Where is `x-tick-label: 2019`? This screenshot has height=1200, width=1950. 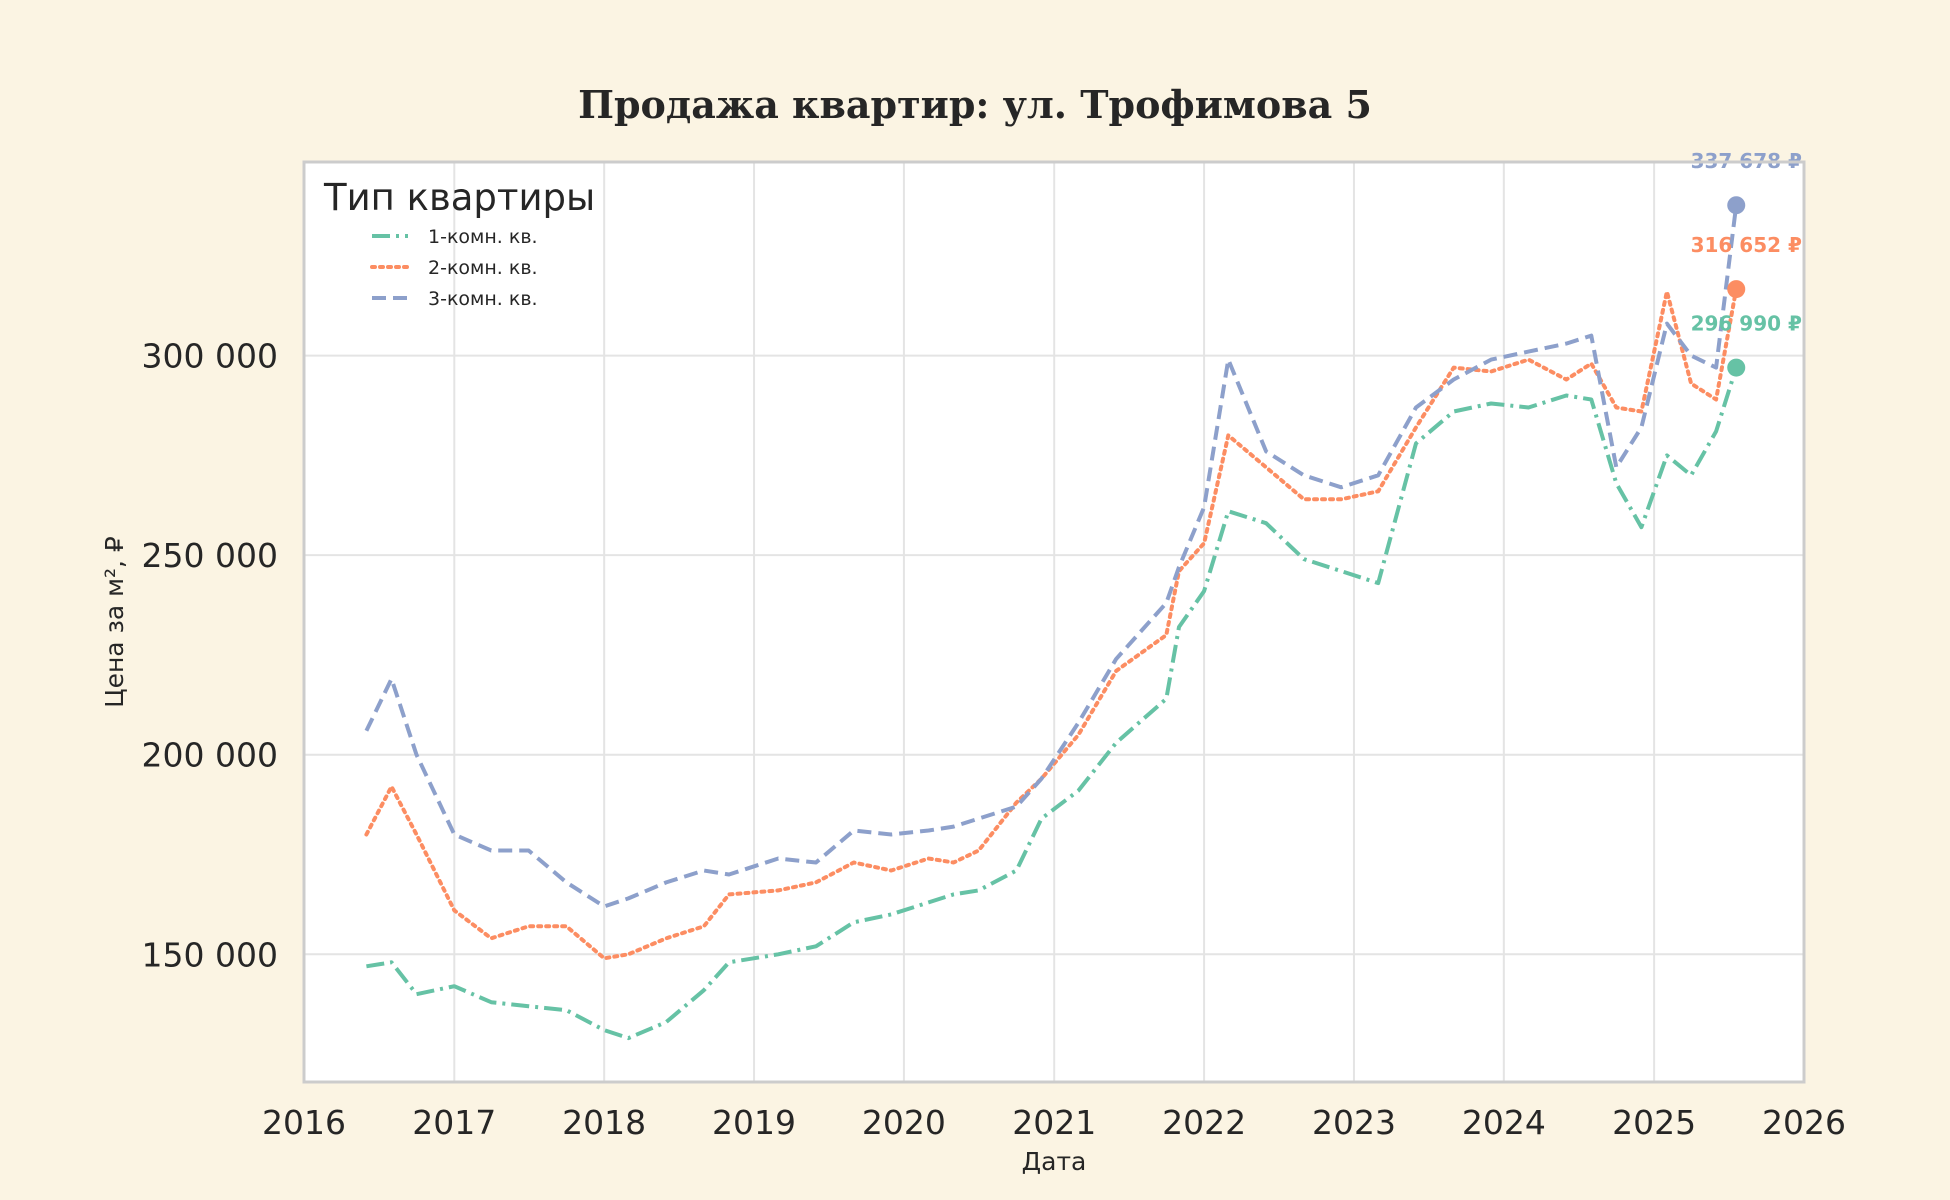 x-tick-label: 2019 is located at coordinates (754, 1122).